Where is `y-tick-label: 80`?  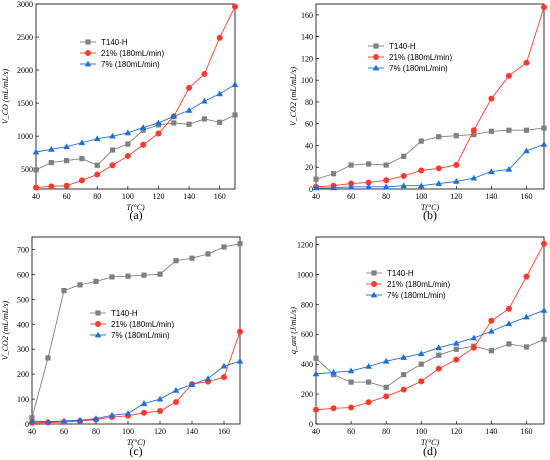
y-tick-label: 80 is located at coordinates (309, 102).